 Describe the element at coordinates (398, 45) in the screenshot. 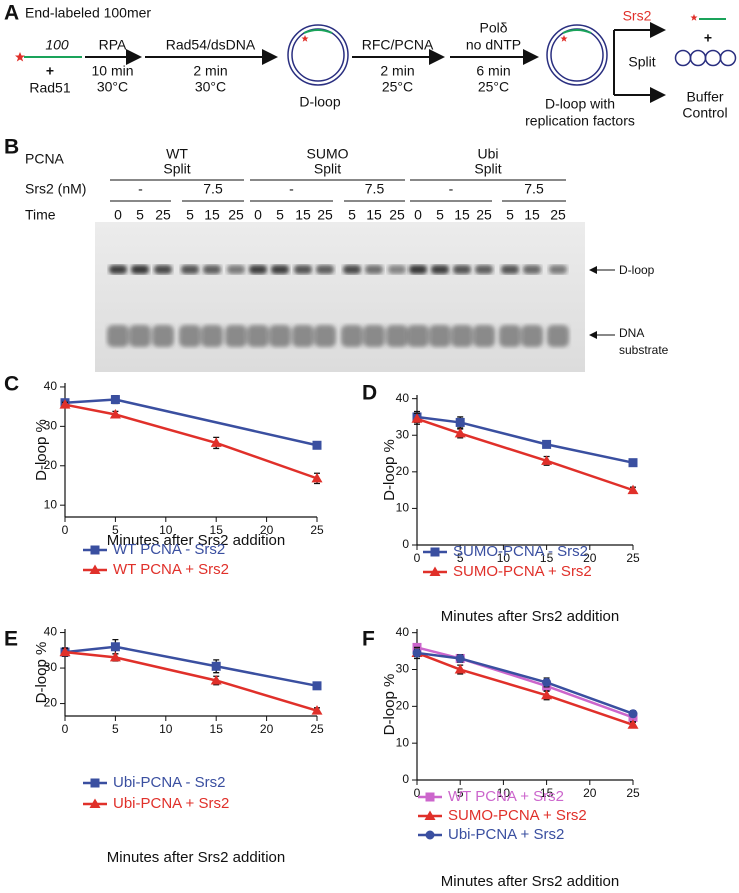

I see `step-condition: RFC/PCNA` at that location.